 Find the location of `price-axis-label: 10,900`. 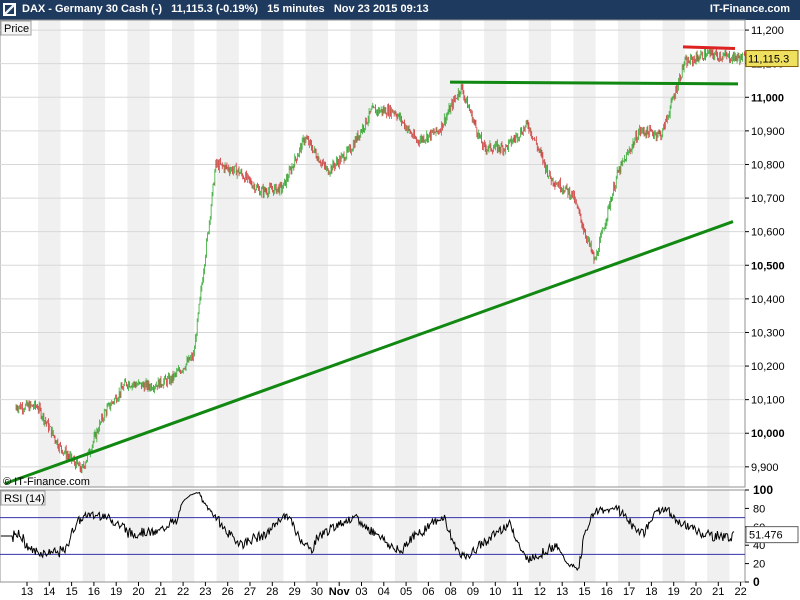

price-axis-label: 10,900 is located at coordinates (768, 132).